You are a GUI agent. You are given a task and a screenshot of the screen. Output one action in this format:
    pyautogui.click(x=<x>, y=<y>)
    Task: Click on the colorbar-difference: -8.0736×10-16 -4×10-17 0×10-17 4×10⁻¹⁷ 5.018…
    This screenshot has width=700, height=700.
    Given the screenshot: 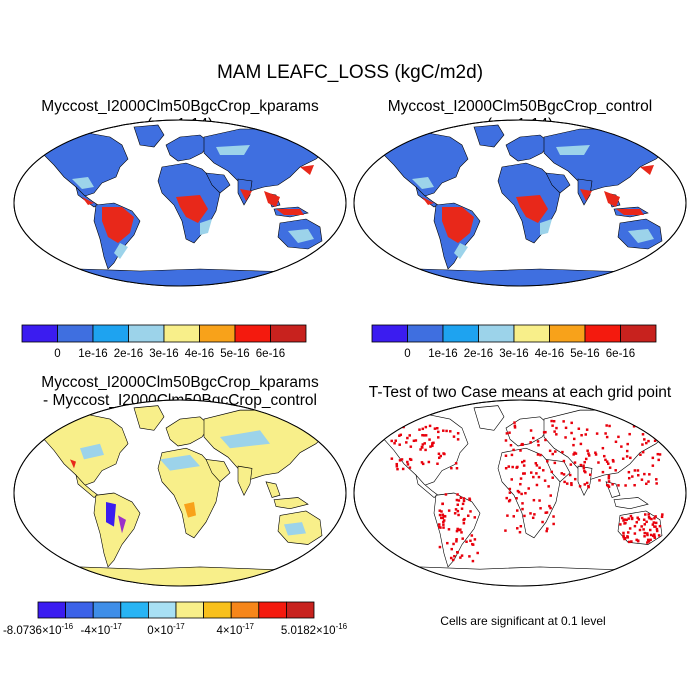 What is the action you would take?
    pyautogui.click(x=175, y=619)
    